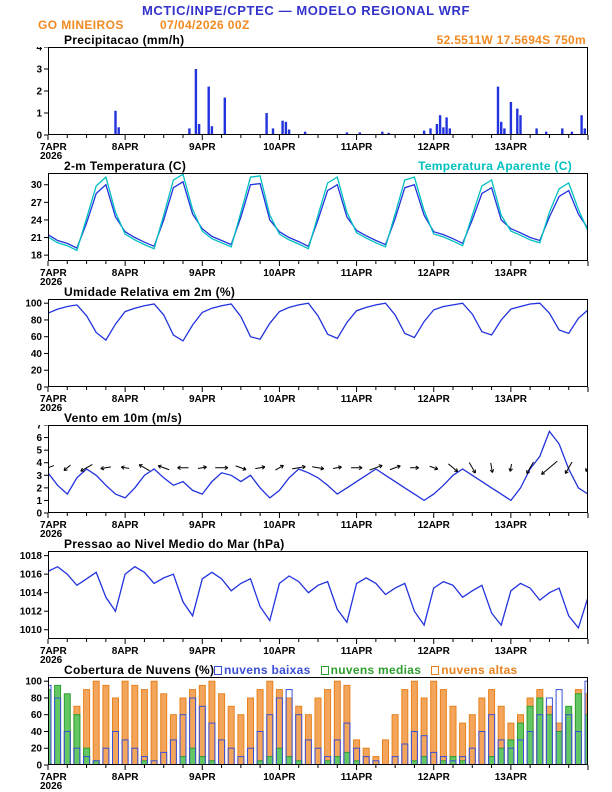 Image resolution: width=612 pixels, height=792 pixels. What do you see at coordinates (37, 256) in the screenshot?
I see `svg-text: 18` at bounding box center [37, 256].